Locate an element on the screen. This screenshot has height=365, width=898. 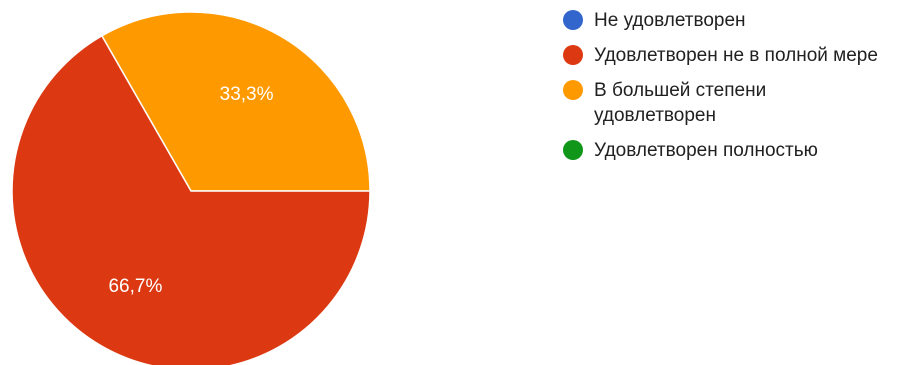
slice-value-label: 66,7% is located at coordinates (135, 286).